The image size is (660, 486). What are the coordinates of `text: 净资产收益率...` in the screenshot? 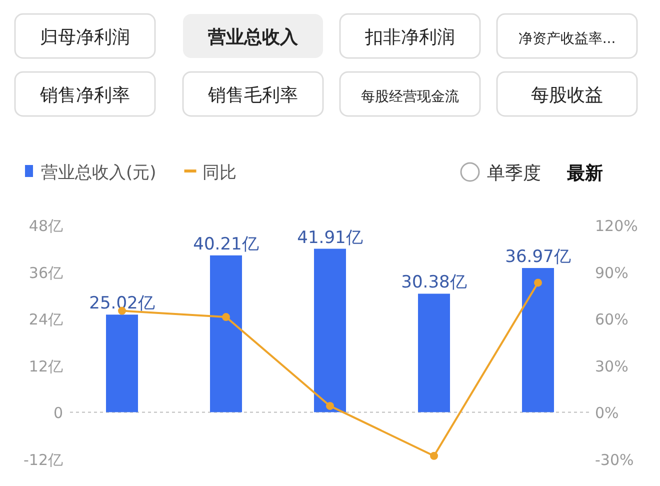 It's located at (567, 39).